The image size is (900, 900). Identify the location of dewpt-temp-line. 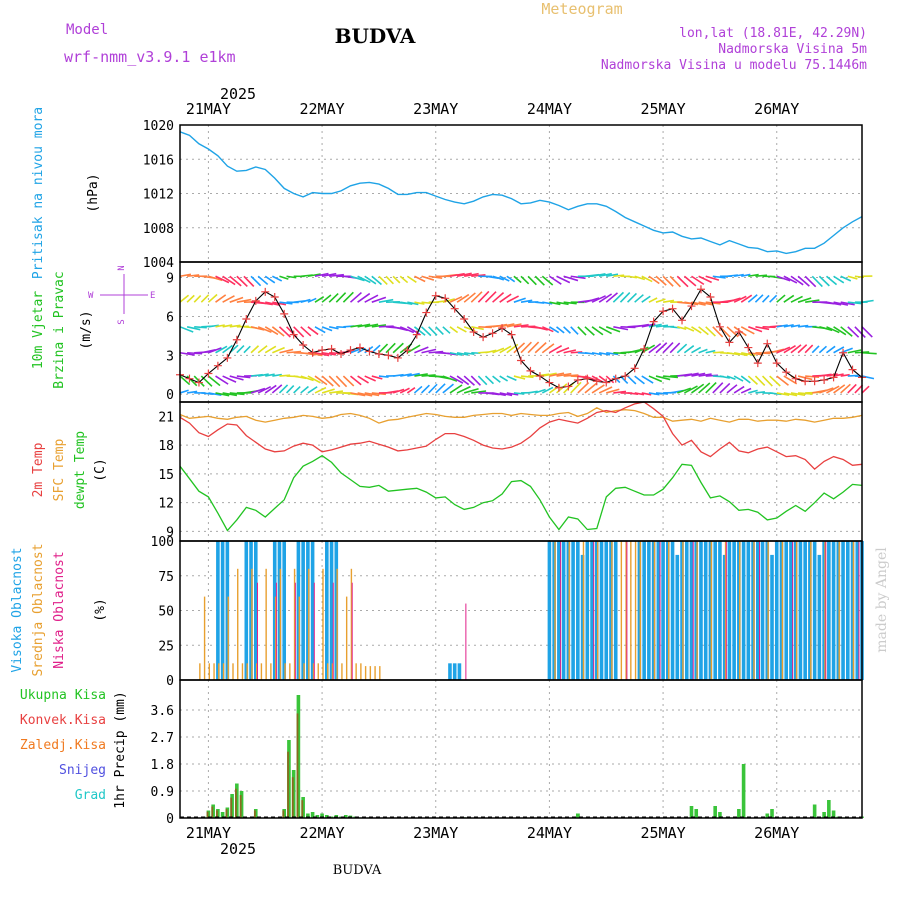
(521, 493).